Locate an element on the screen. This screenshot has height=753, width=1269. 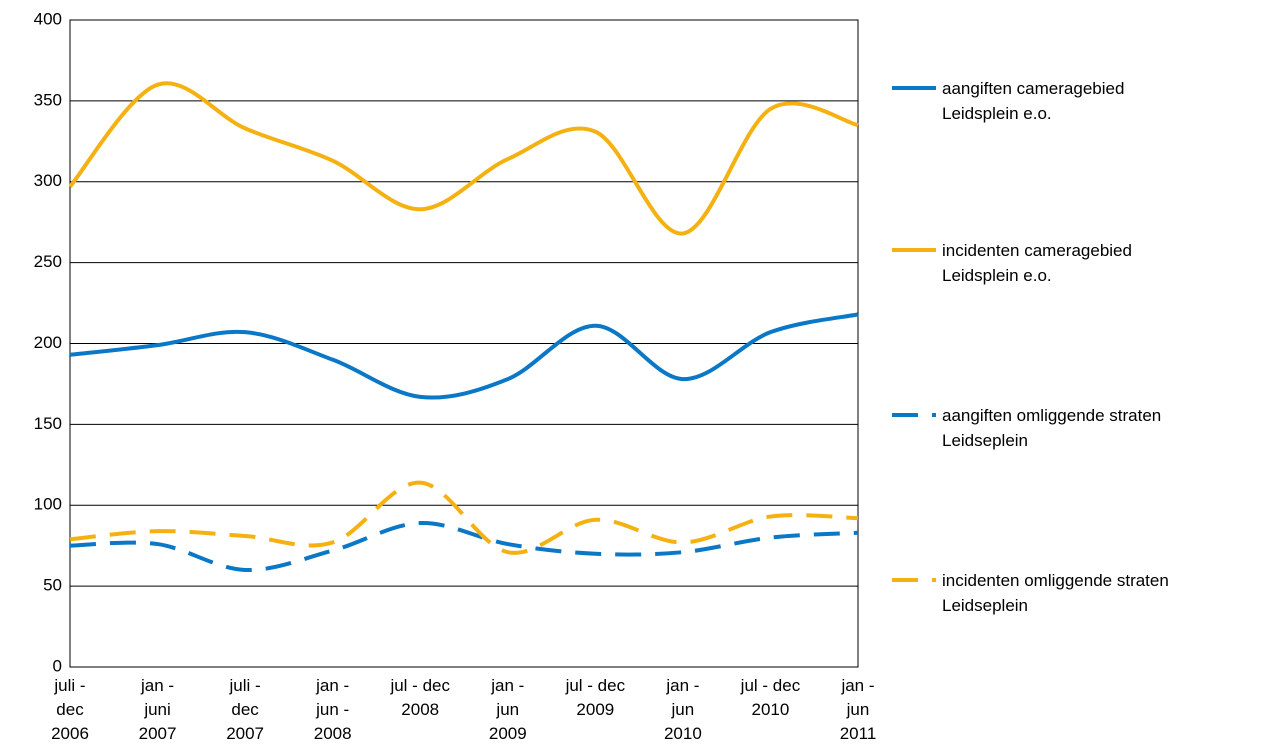
x-tick-label: jul - dec 2010 is located at coordinates (770, 697).